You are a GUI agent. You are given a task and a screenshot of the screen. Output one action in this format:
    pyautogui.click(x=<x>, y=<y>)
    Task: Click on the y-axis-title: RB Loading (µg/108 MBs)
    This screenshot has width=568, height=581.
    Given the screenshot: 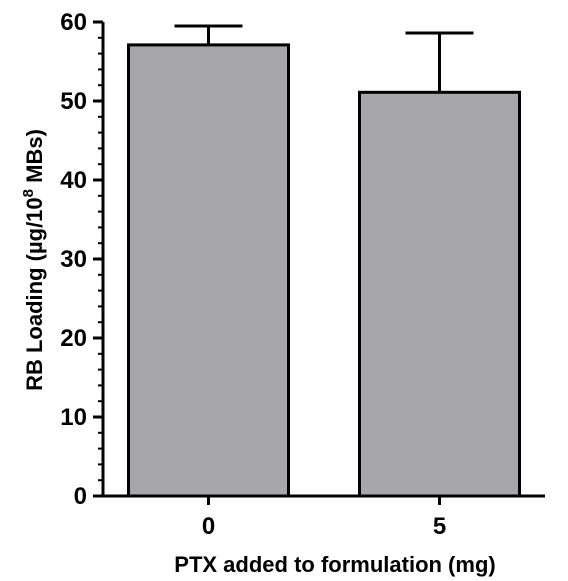 What is the action you would take?
    pyautogui.click(x=33, y=260)
    